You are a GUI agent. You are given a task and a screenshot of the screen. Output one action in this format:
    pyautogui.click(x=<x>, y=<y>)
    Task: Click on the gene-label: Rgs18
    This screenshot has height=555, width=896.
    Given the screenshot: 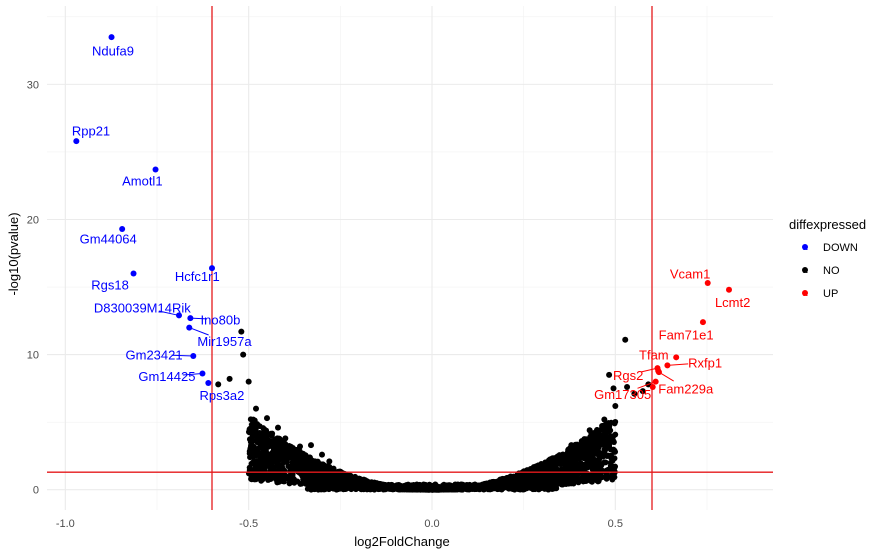 What is the action you would take?
    pyautogui.click(x=110, y=284)
    